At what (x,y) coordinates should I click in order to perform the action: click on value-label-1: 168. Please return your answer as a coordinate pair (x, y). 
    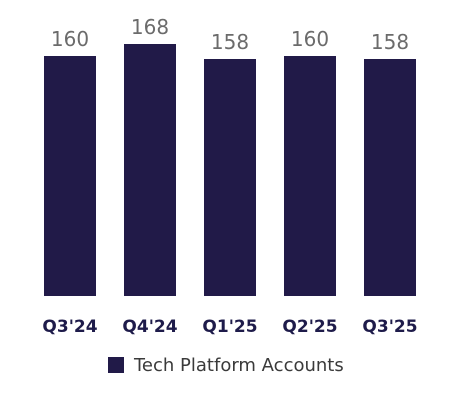
    Looking at the image, I should click on (150, 27).